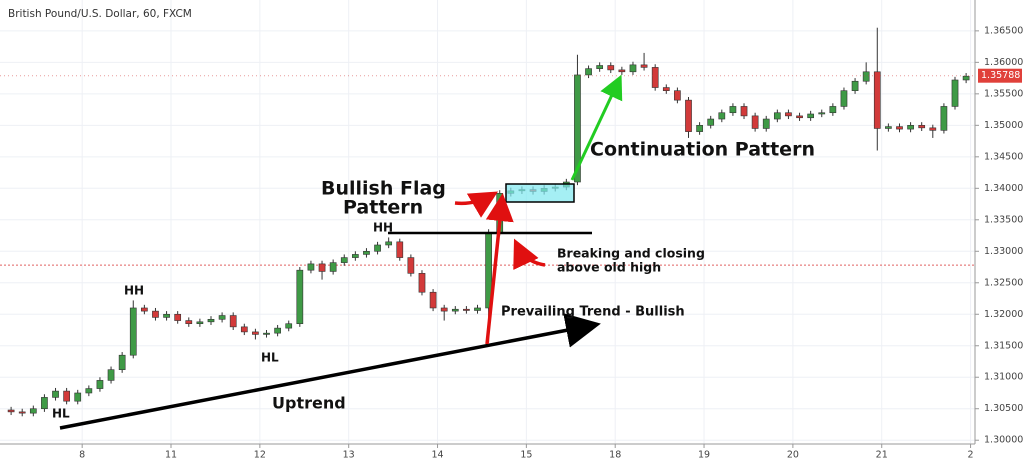  Describe the element at coordinates (260, 455) in the screenshot. I see `x-tick-label: 12` at that location.